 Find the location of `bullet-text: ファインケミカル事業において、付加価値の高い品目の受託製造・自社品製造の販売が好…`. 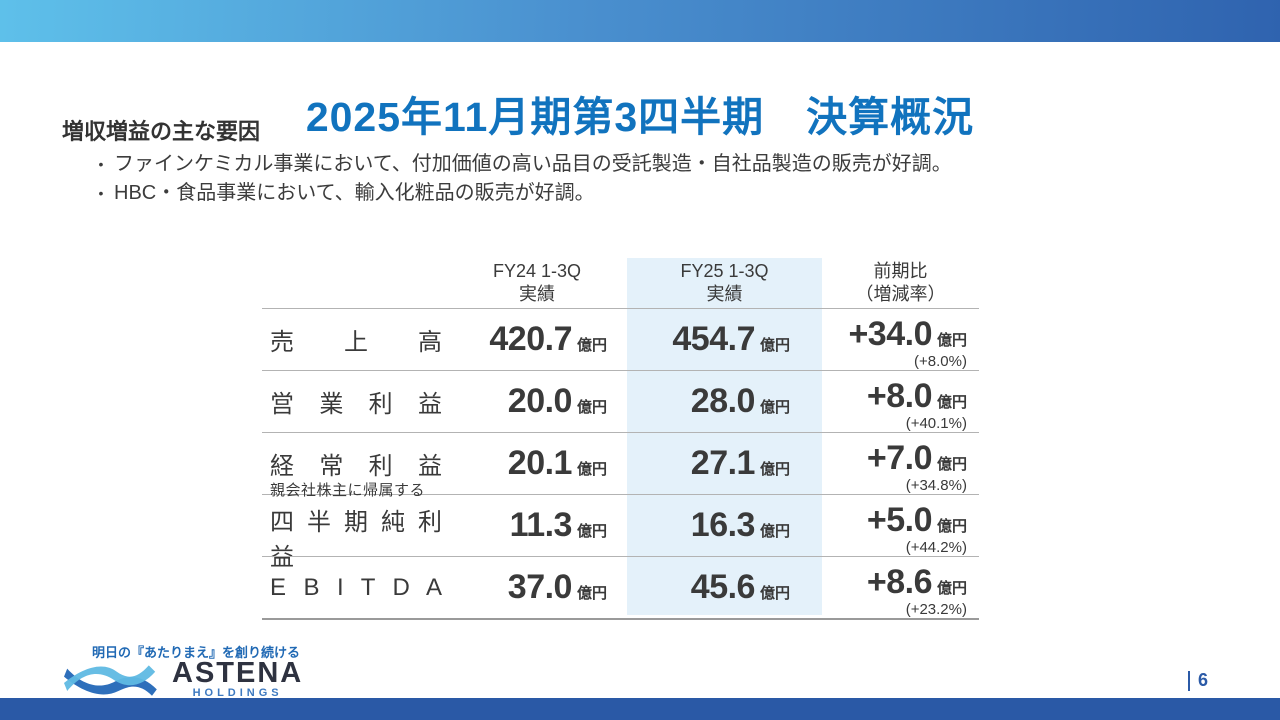

bullet-text: ファインケミカル事業において、付加価値の高い品目の受託製造・自社品製造の販売が好… is located at coordinates (533, 164).